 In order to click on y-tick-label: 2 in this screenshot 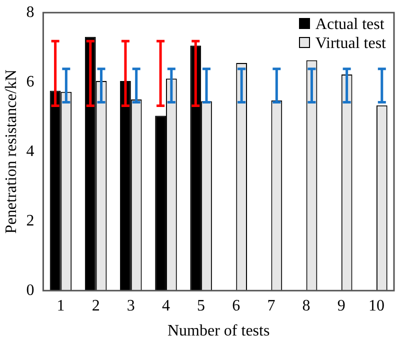, I will do `click(30, 221)`.